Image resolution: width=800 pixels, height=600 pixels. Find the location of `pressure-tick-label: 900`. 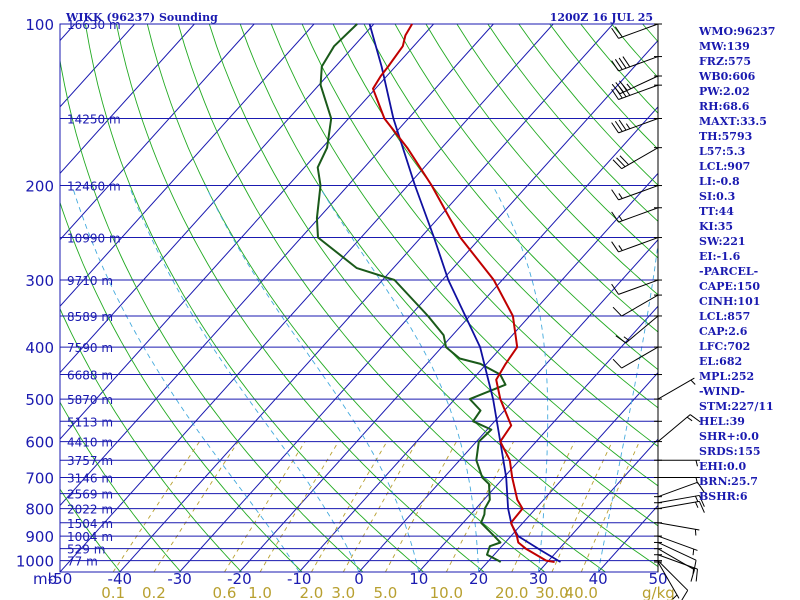

pressure-tick-label: 900 is located at coordinates (39, 537).